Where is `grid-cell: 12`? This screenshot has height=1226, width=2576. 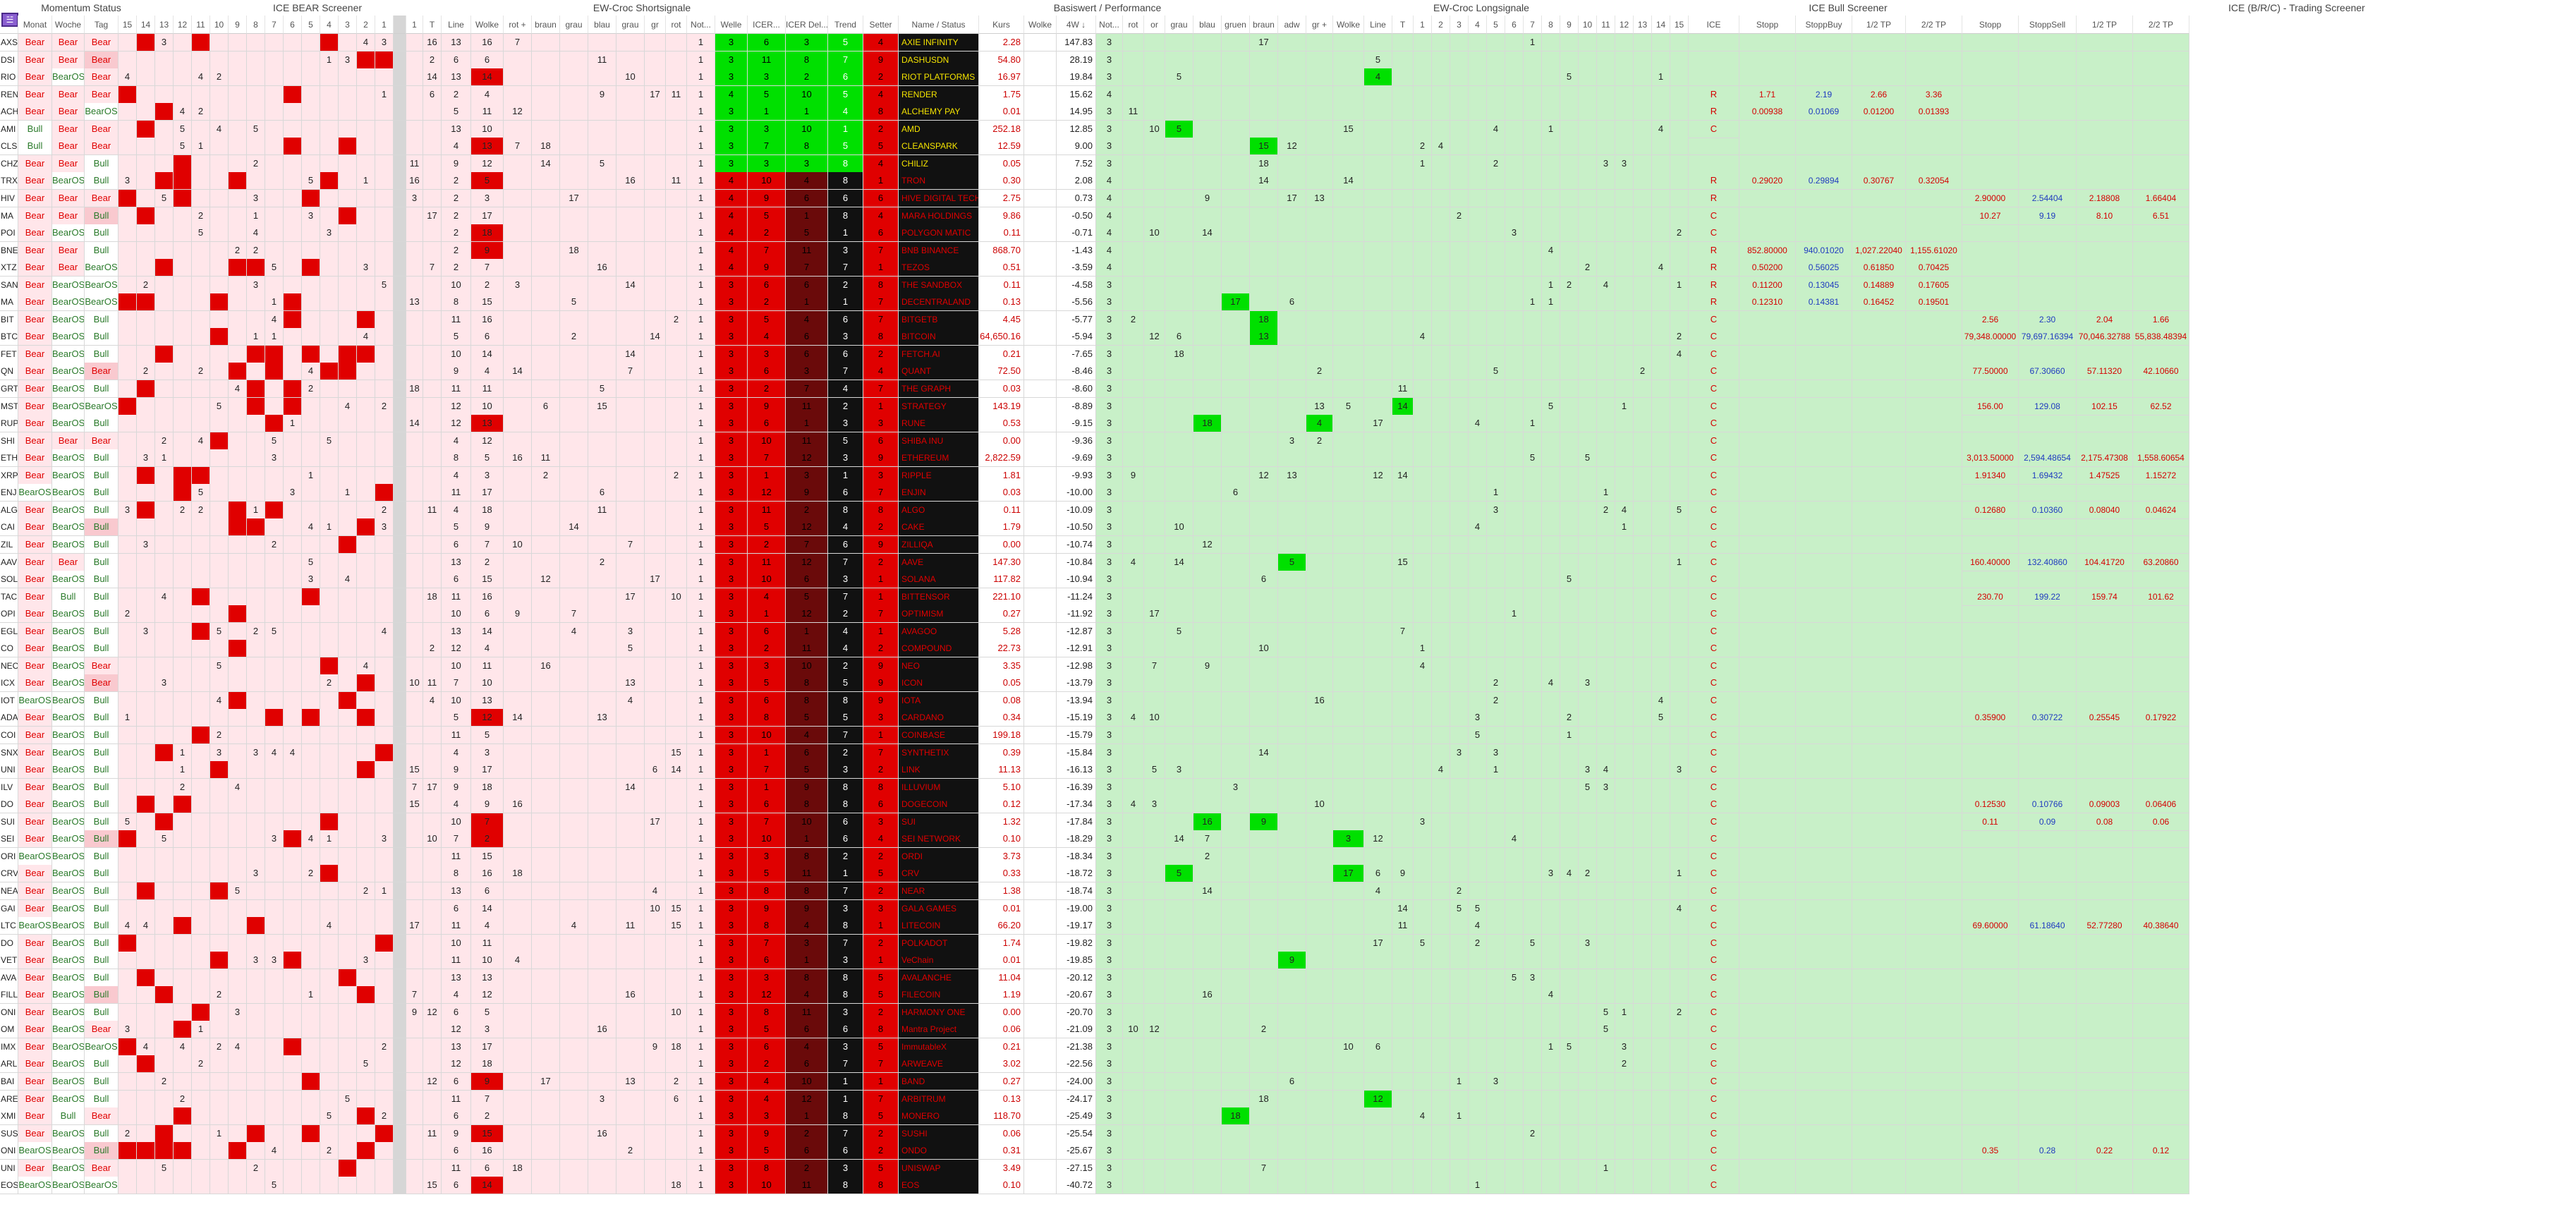
grid-cell: 12 is located at coordinates (487, 163).